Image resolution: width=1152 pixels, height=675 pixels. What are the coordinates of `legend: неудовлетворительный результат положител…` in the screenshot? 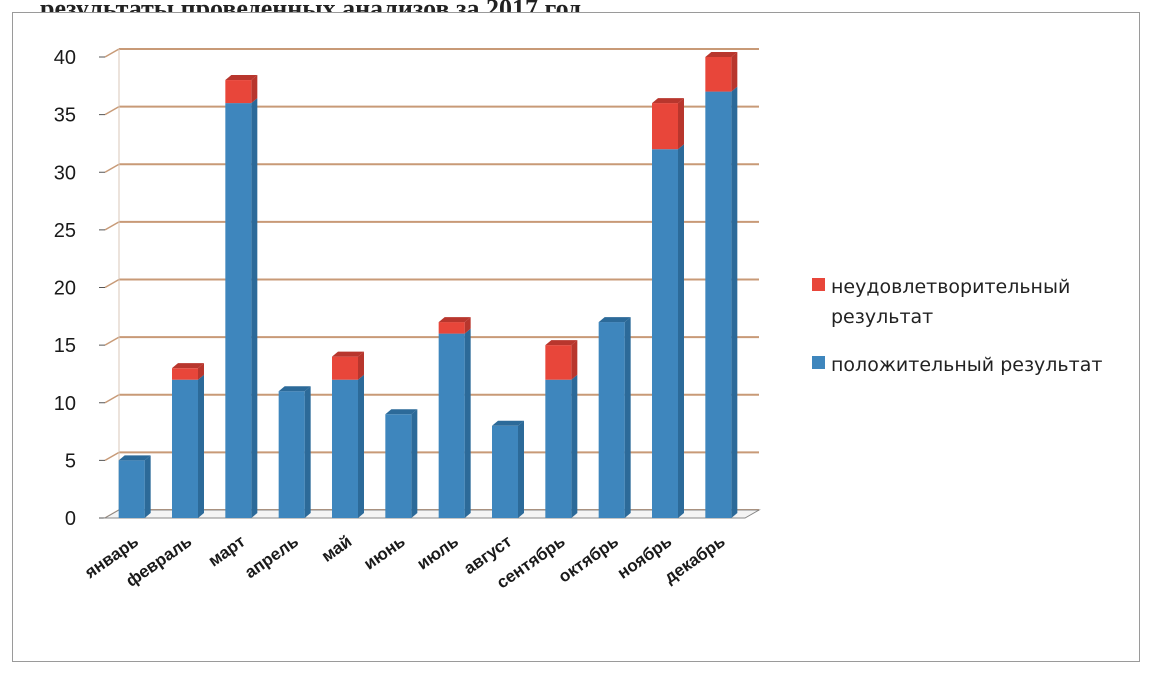 It's located at (976, 335).